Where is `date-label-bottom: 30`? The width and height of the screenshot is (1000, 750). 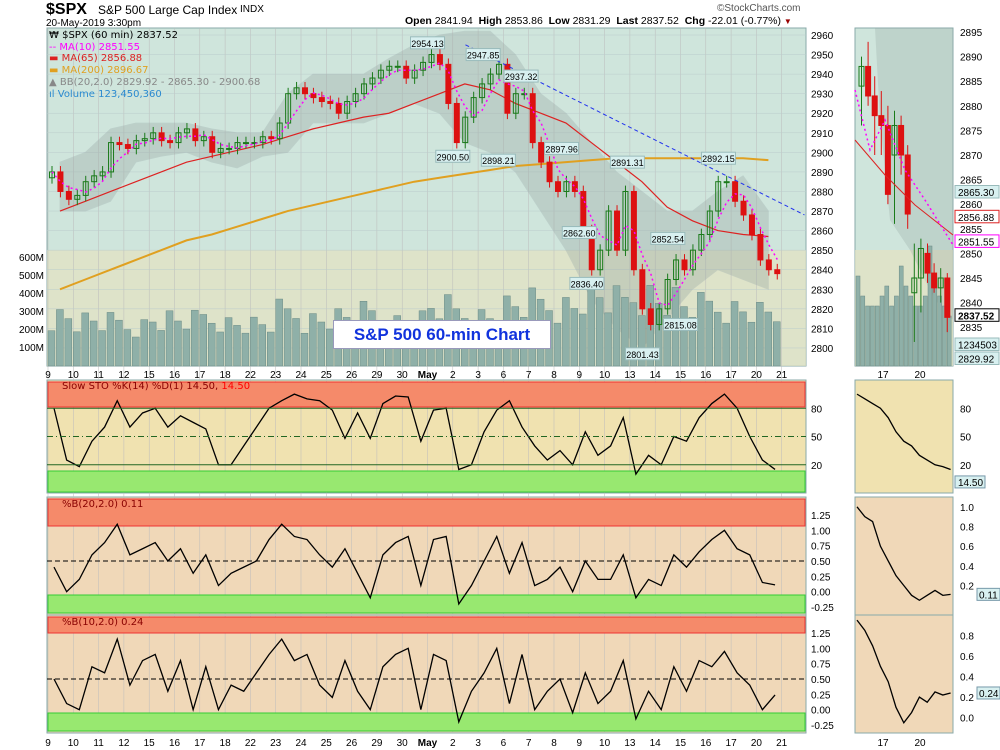 date-label-bottom: 30 is located at coordinates (403, 743).